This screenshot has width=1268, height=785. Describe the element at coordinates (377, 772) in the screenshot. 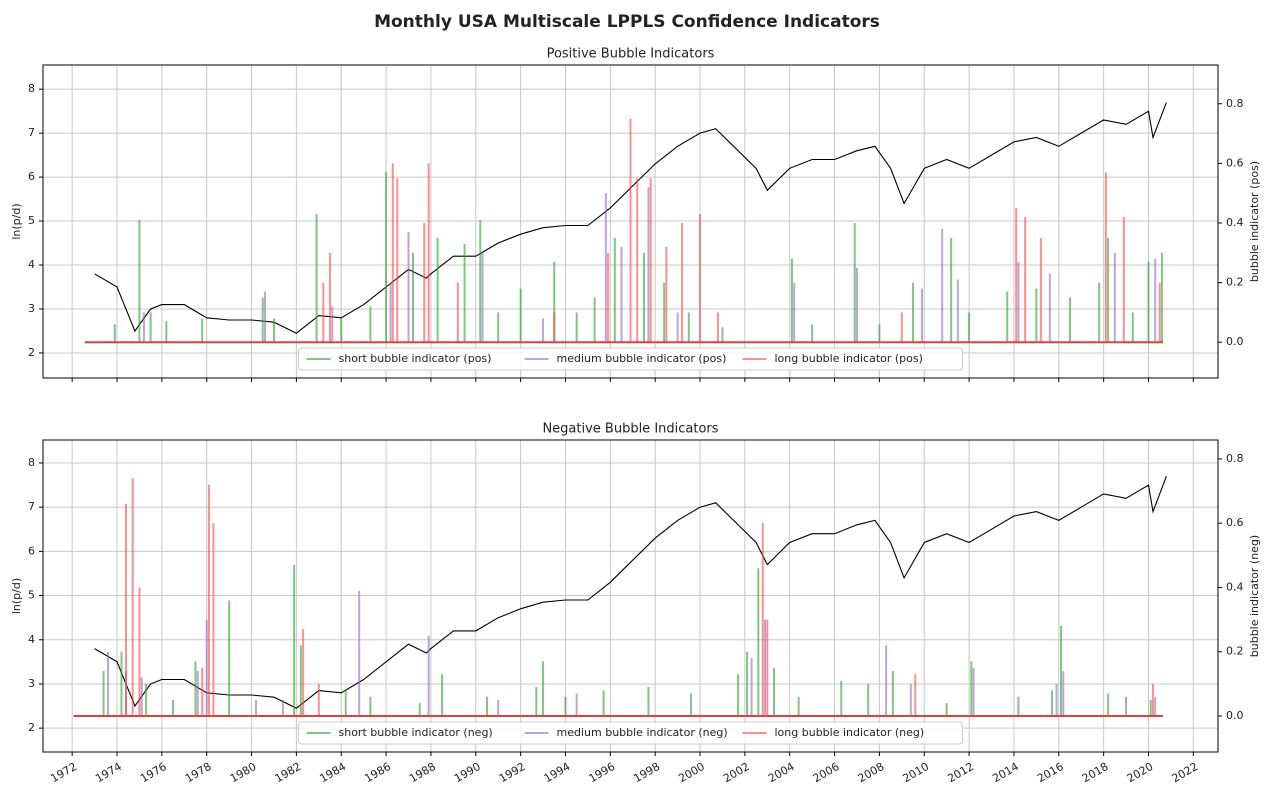

I see `x-tick-label: 1986` at that location.